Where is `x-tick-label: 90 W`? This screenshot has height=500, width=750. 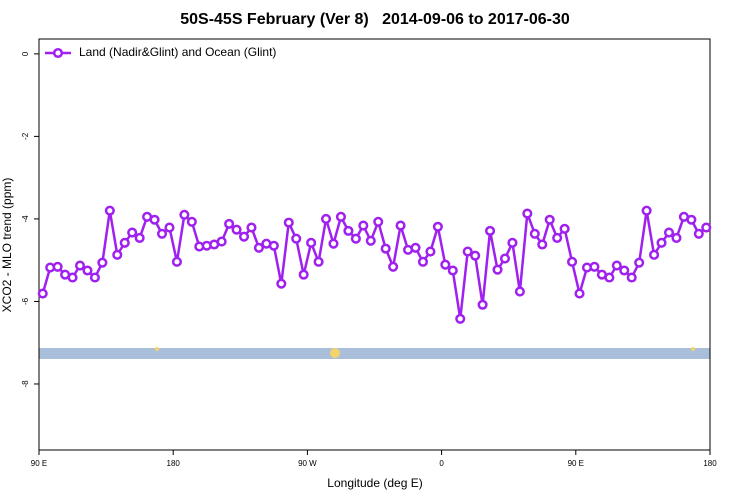
x-tick-label: 90 W is located at coordinates (307, 463).